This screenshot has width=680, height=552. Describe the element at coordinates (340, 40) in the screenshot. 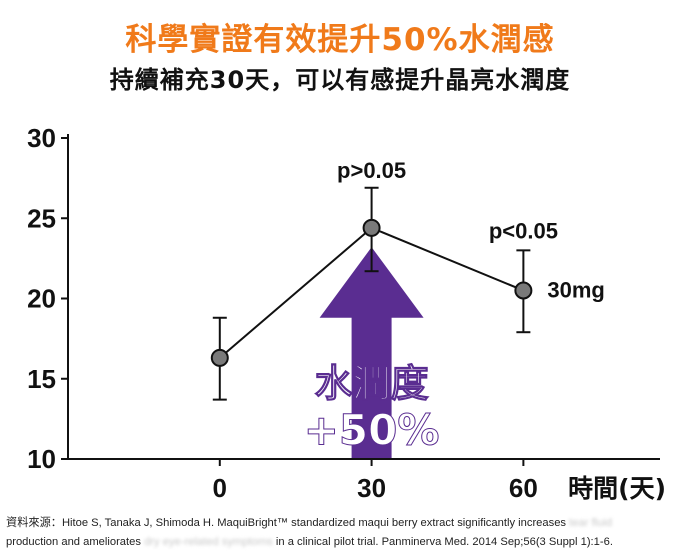

I see `page-title: 科學實證有效提升50%水潤感` at that location.